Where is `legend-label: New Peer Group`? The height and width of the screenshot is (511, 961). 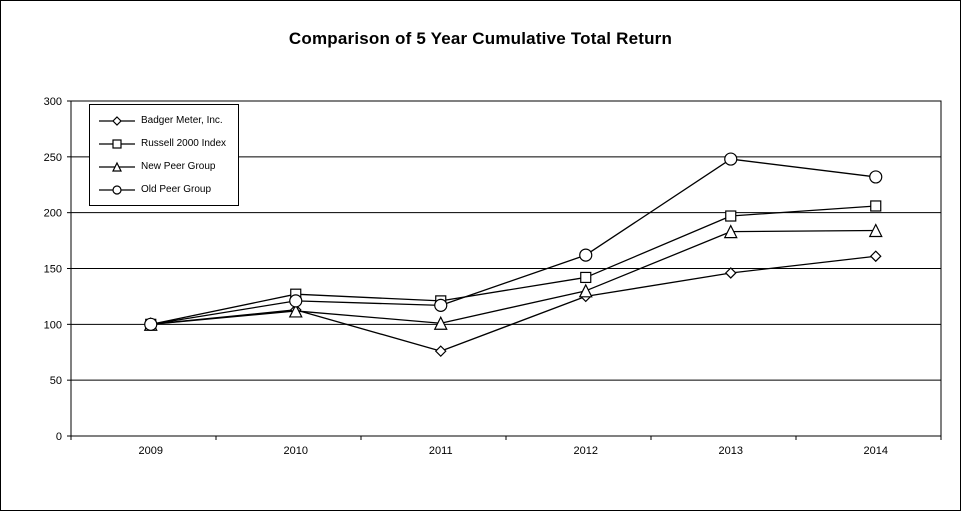 legend-label: New Peer Group is located at coordinates (178, 166).